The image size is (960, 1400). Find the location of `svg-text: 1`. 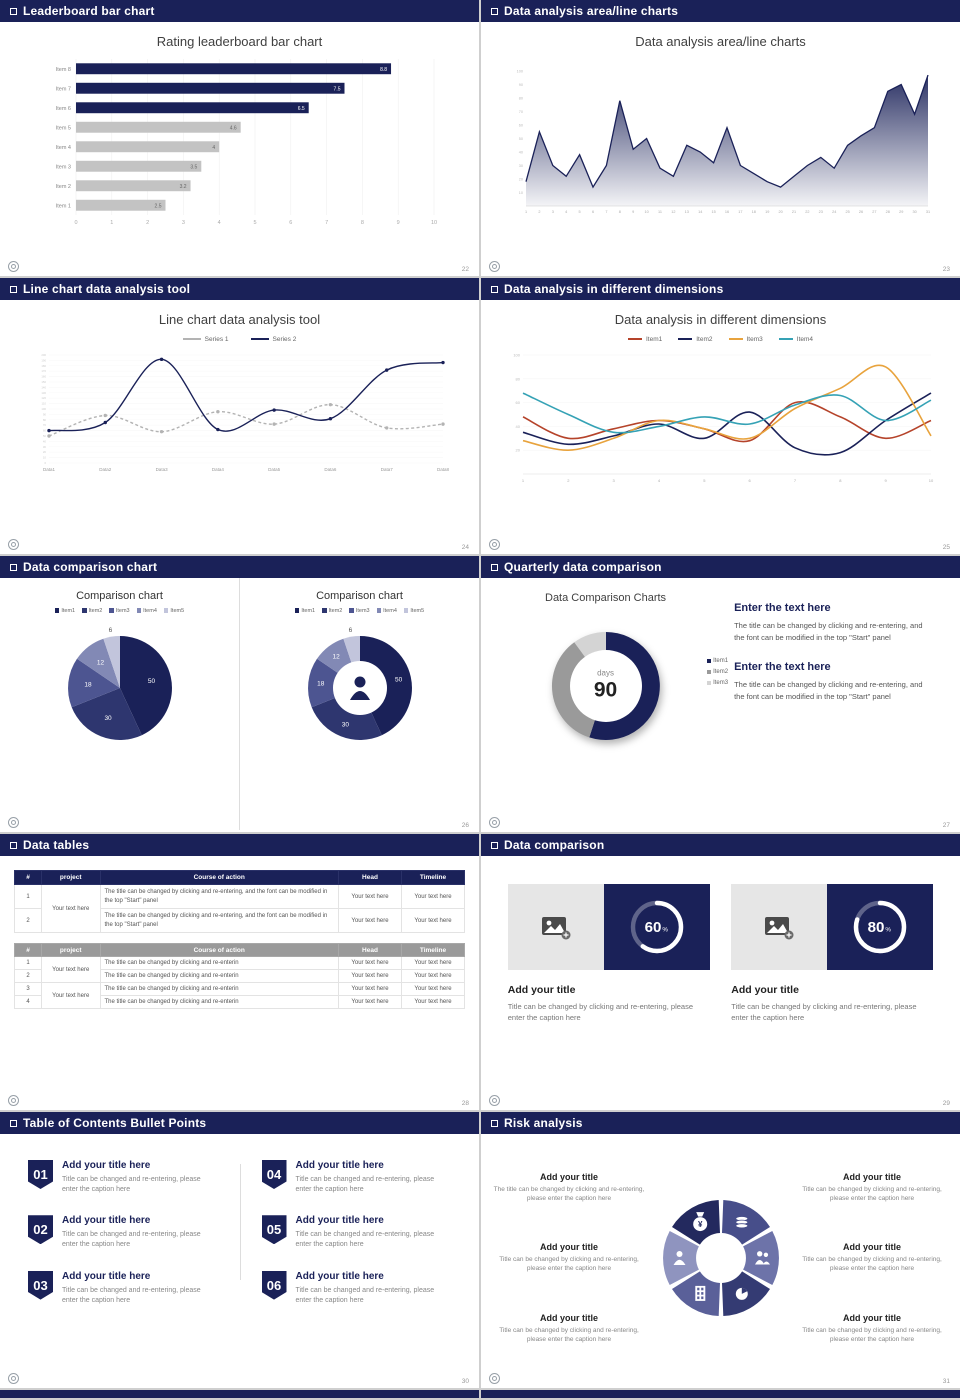

svg-text: 1 is located at coordinates (525, 212).